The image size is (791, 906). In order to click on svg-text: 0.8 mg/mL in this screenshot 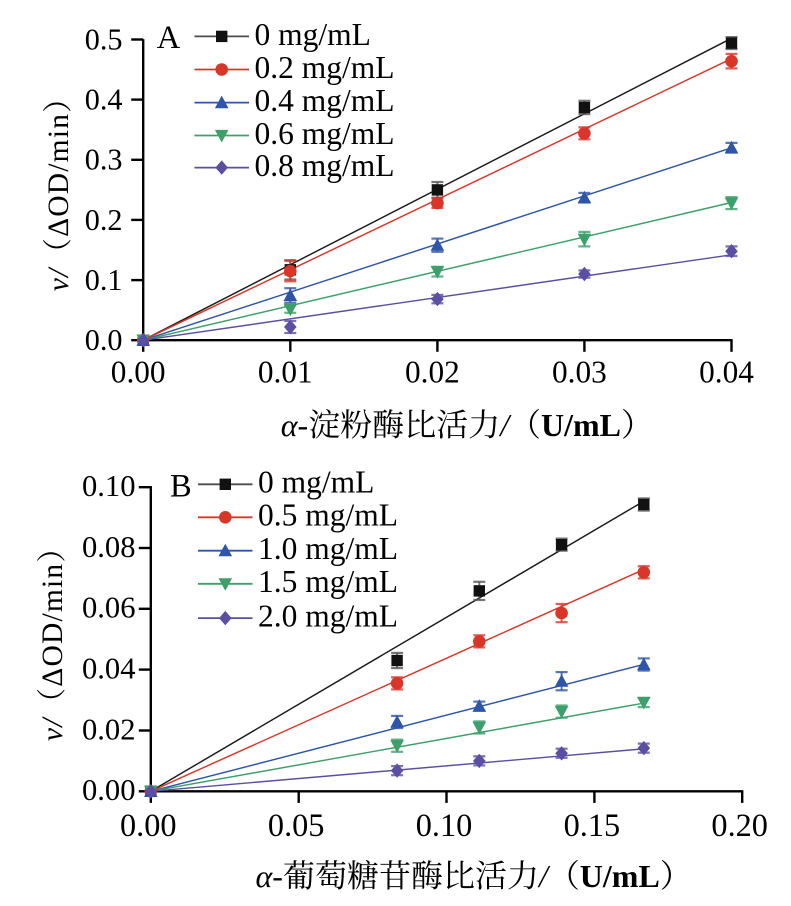, I will do `click(325, 165)`.